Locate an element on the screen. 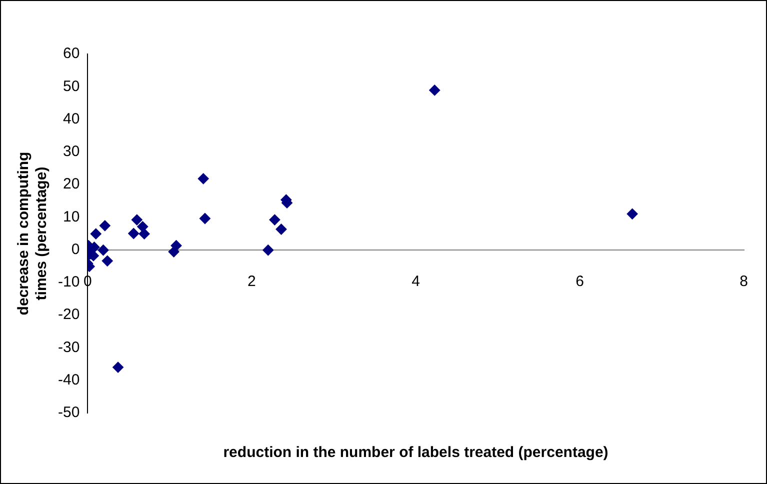  y-tick-label: 50 is located at coordinates (71, 86).